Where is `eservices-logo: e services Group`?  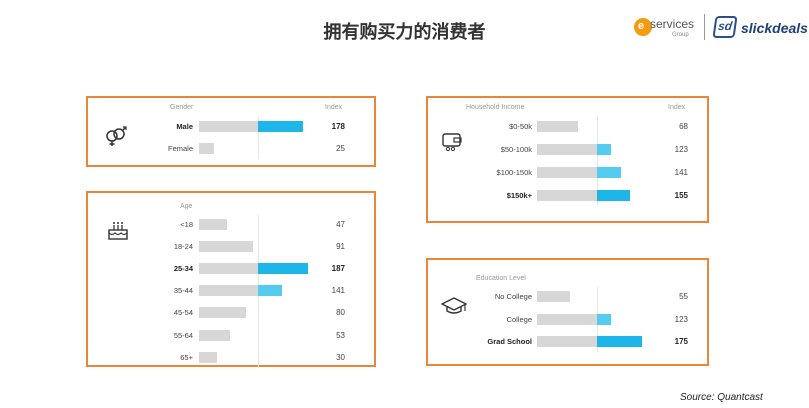
eservices-logo: e services Group is located at coordinates (664, 28).